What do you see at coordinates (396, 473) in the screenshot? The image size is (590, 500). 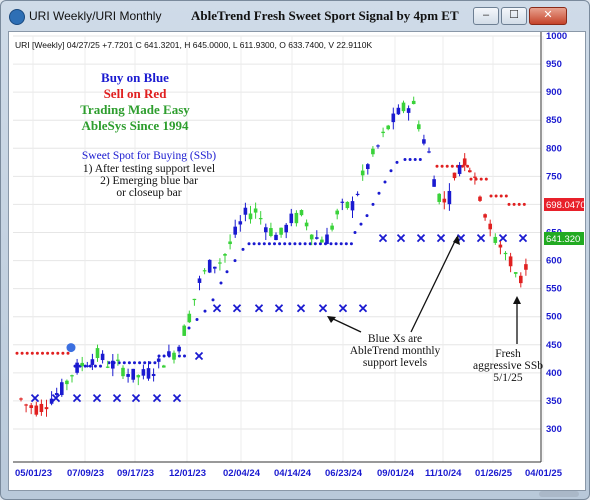 I see `x-tick-label: 09/01/24` at bounding box center [396, 473].